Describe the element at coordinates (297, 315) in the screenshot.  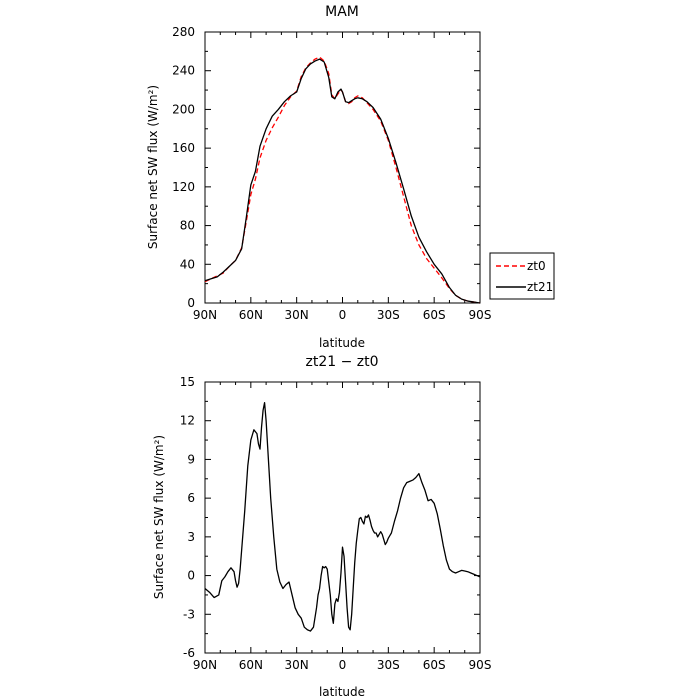
I see `top-x-tick-label: 30N` at that location.